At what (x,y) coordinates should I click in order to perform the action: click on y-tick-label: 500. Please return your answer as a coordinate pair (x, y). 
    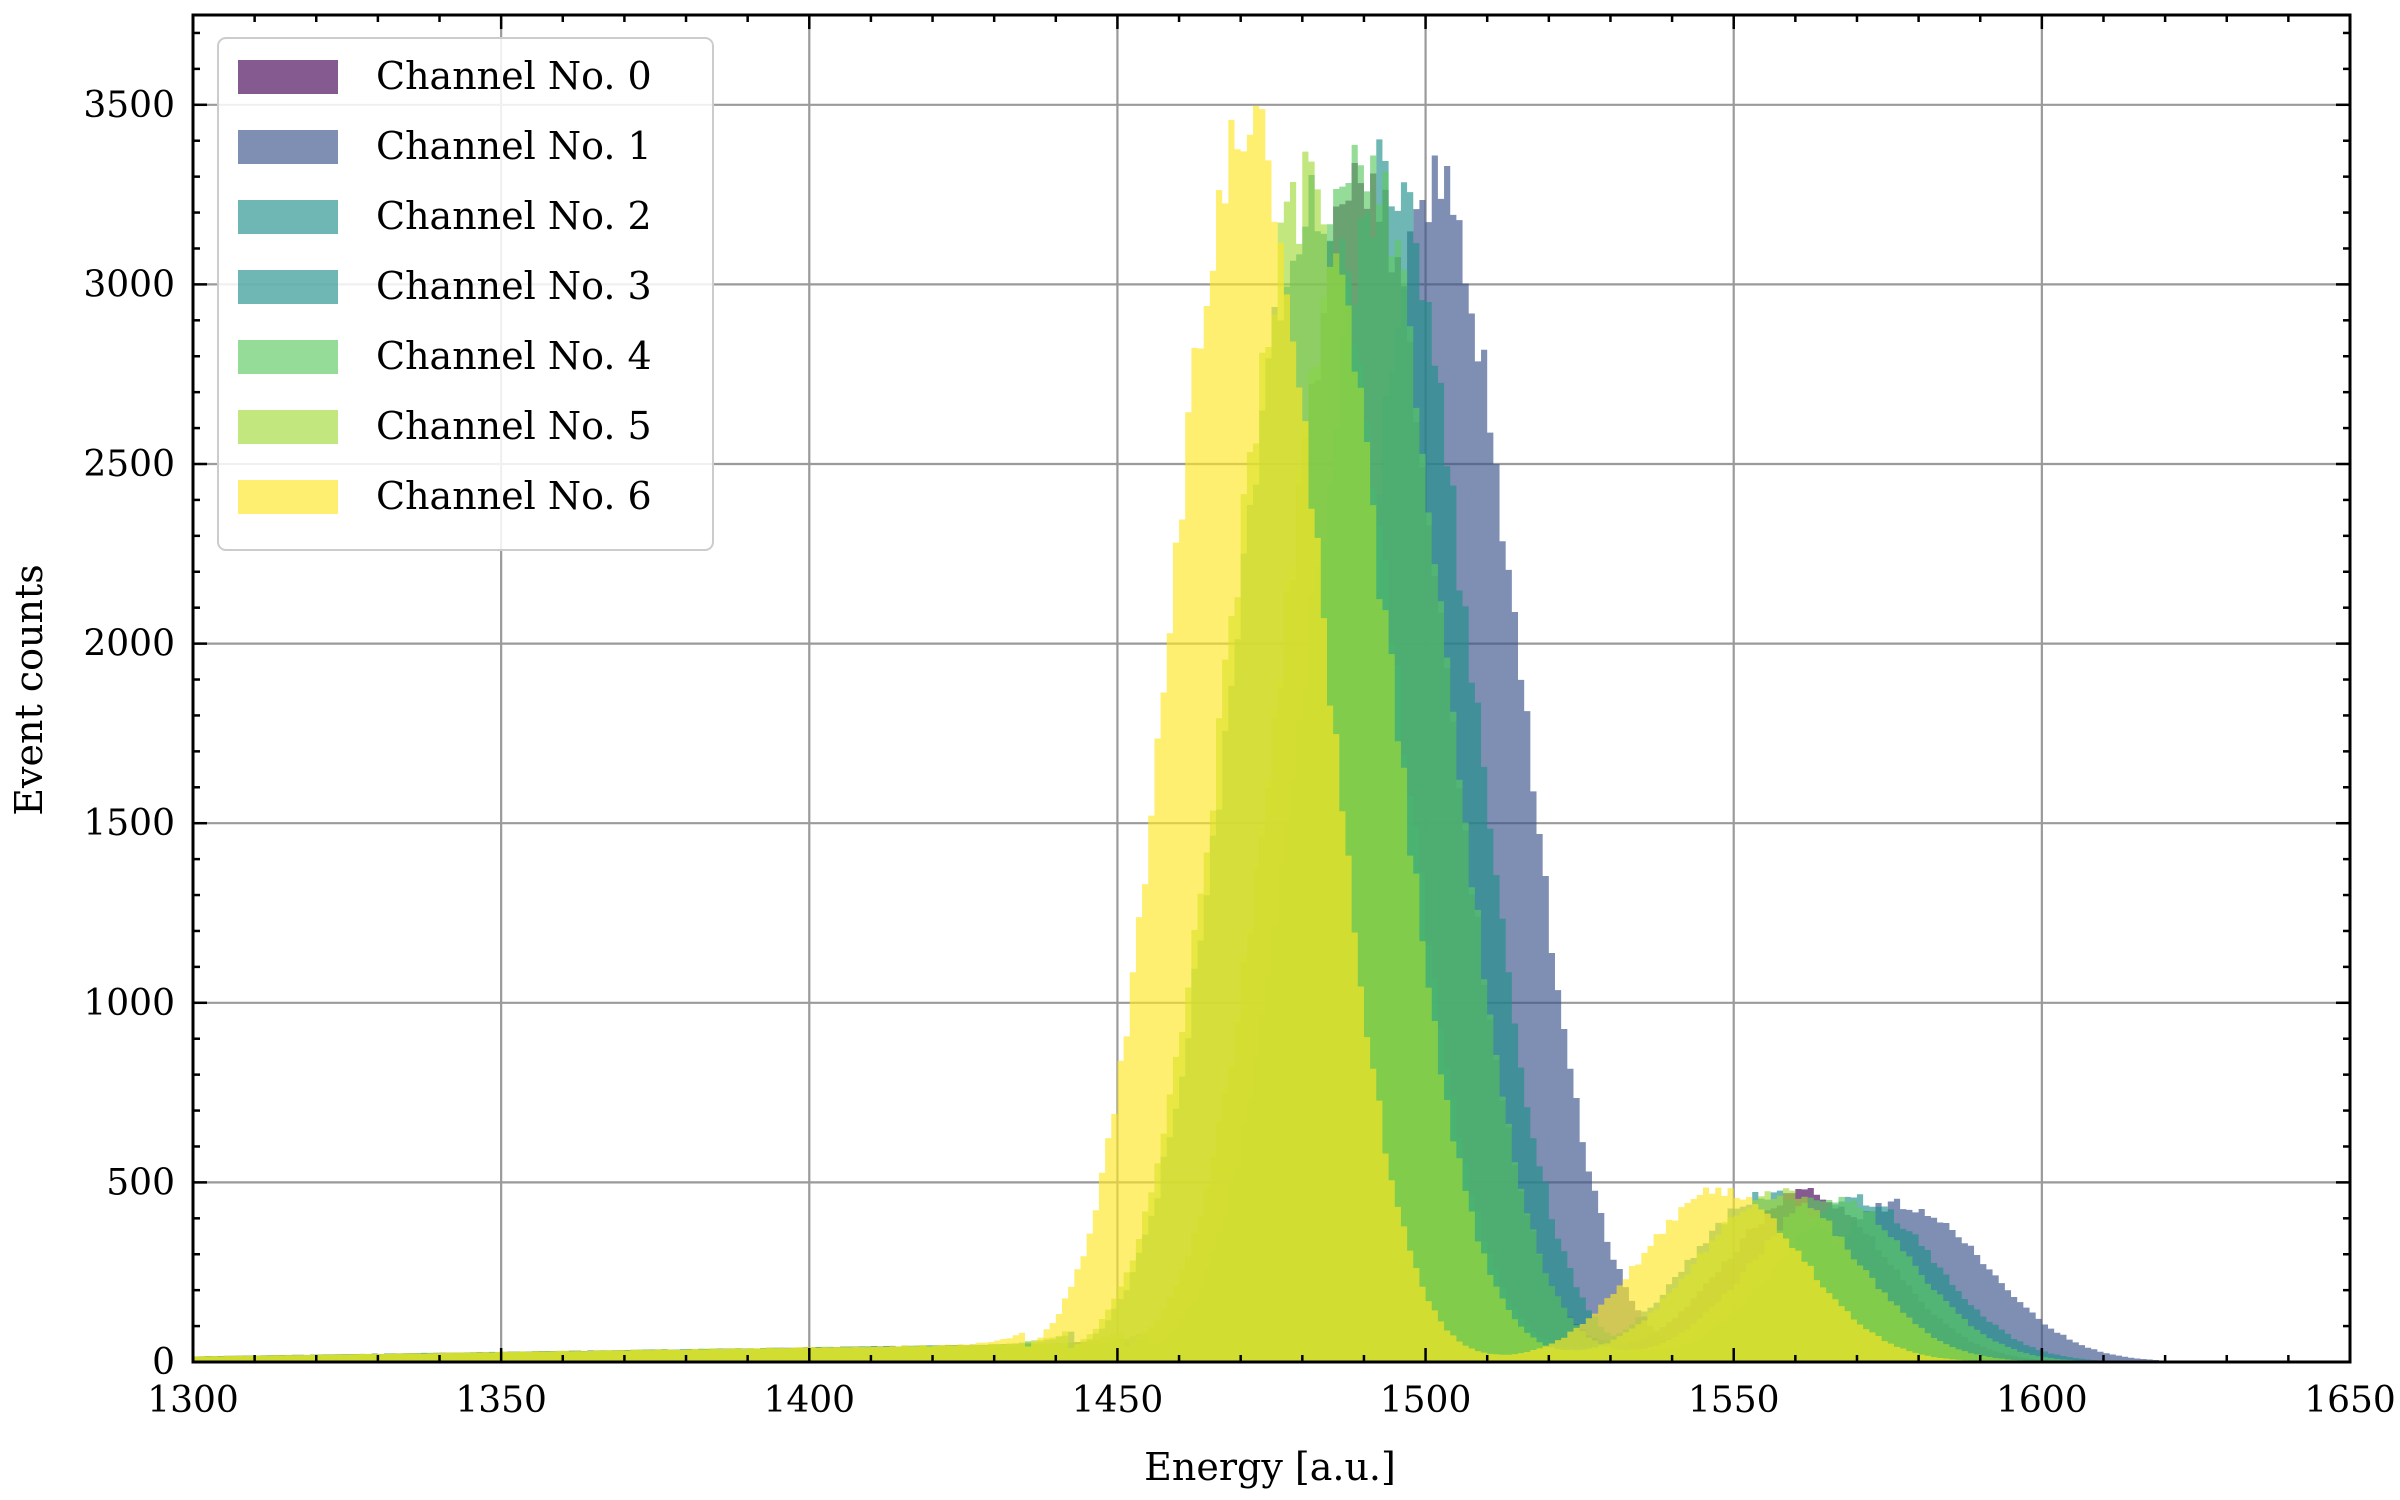
    Looking at the image, I should click on (140, 1182).